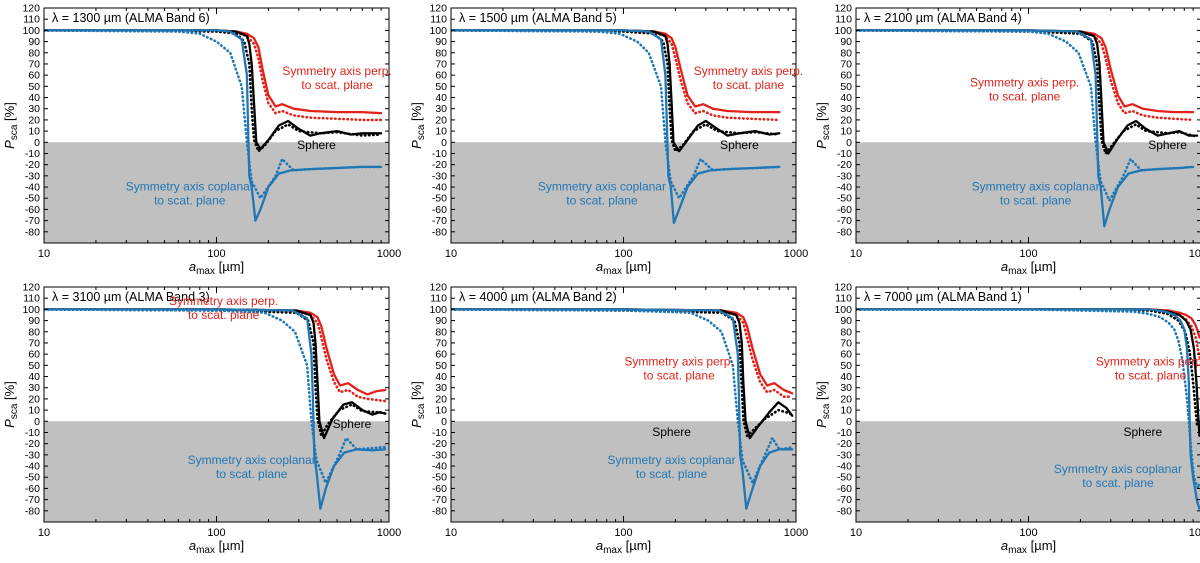  I want to click on series-coplanar-solid, so click(215, 409).